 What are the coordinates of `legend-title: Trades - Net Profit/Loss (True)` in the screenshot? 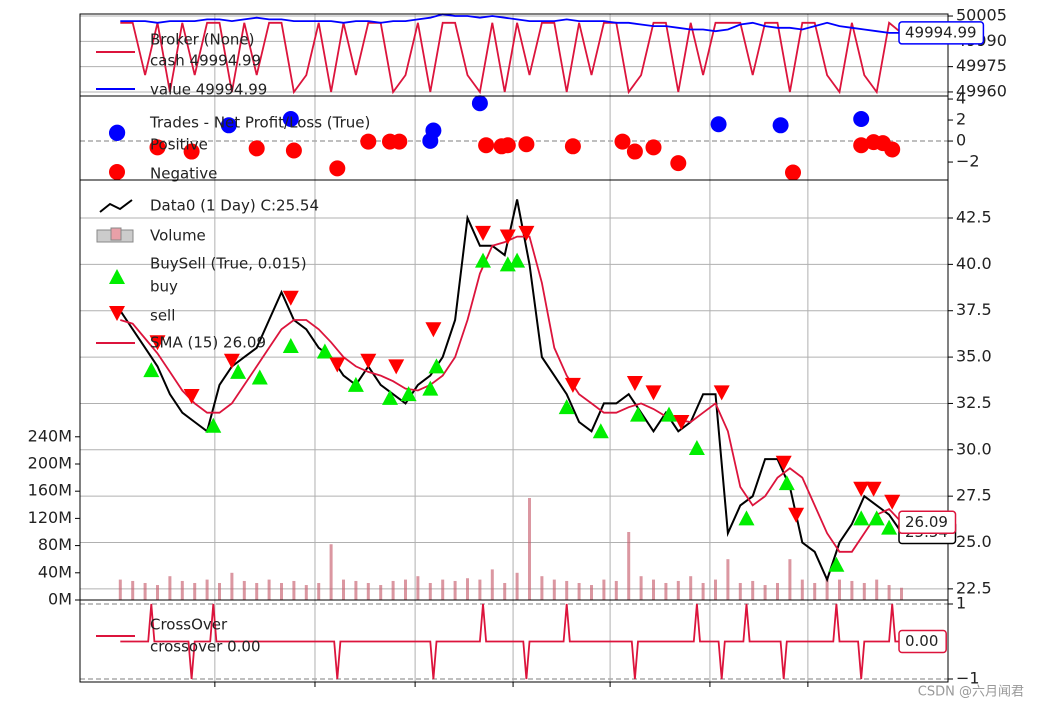 It's located at (259, 123).